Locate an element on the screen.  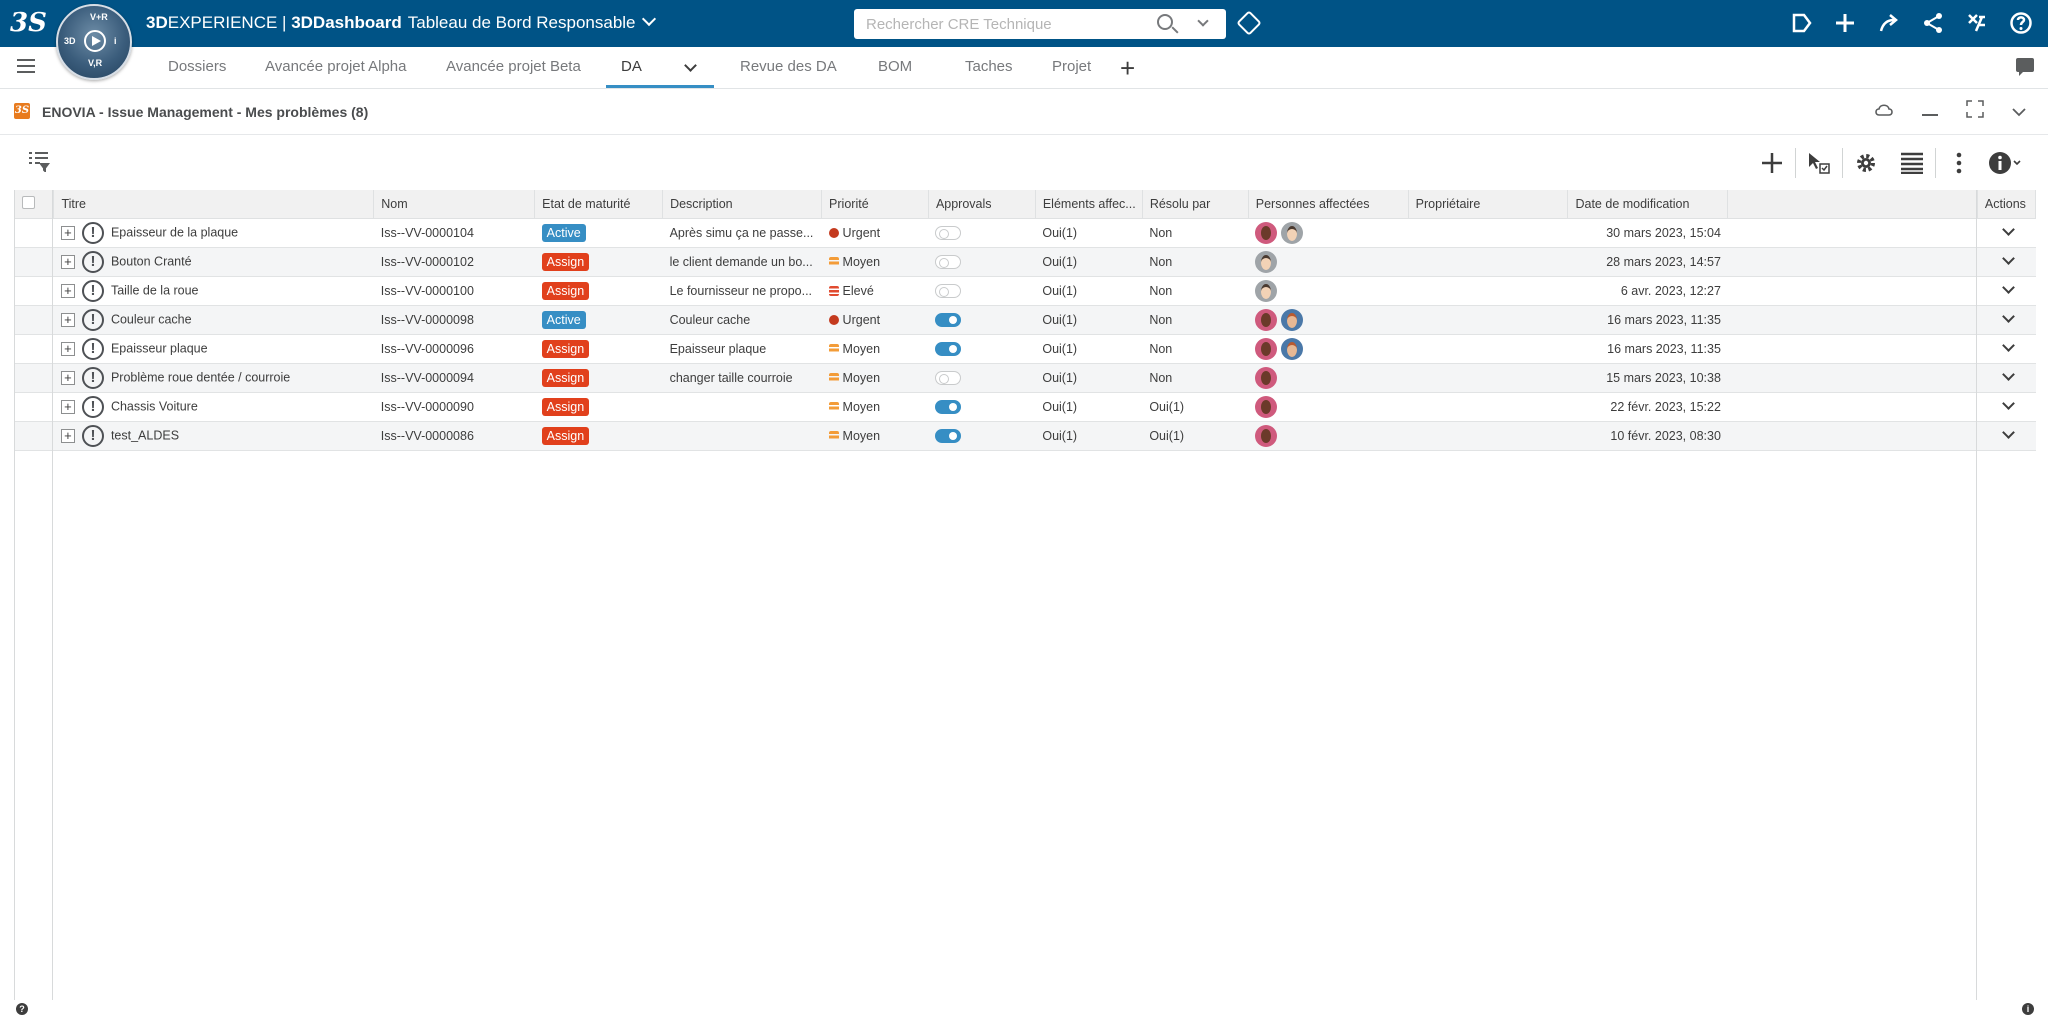
select-all-checkbox is located at coordinates (28, 202).